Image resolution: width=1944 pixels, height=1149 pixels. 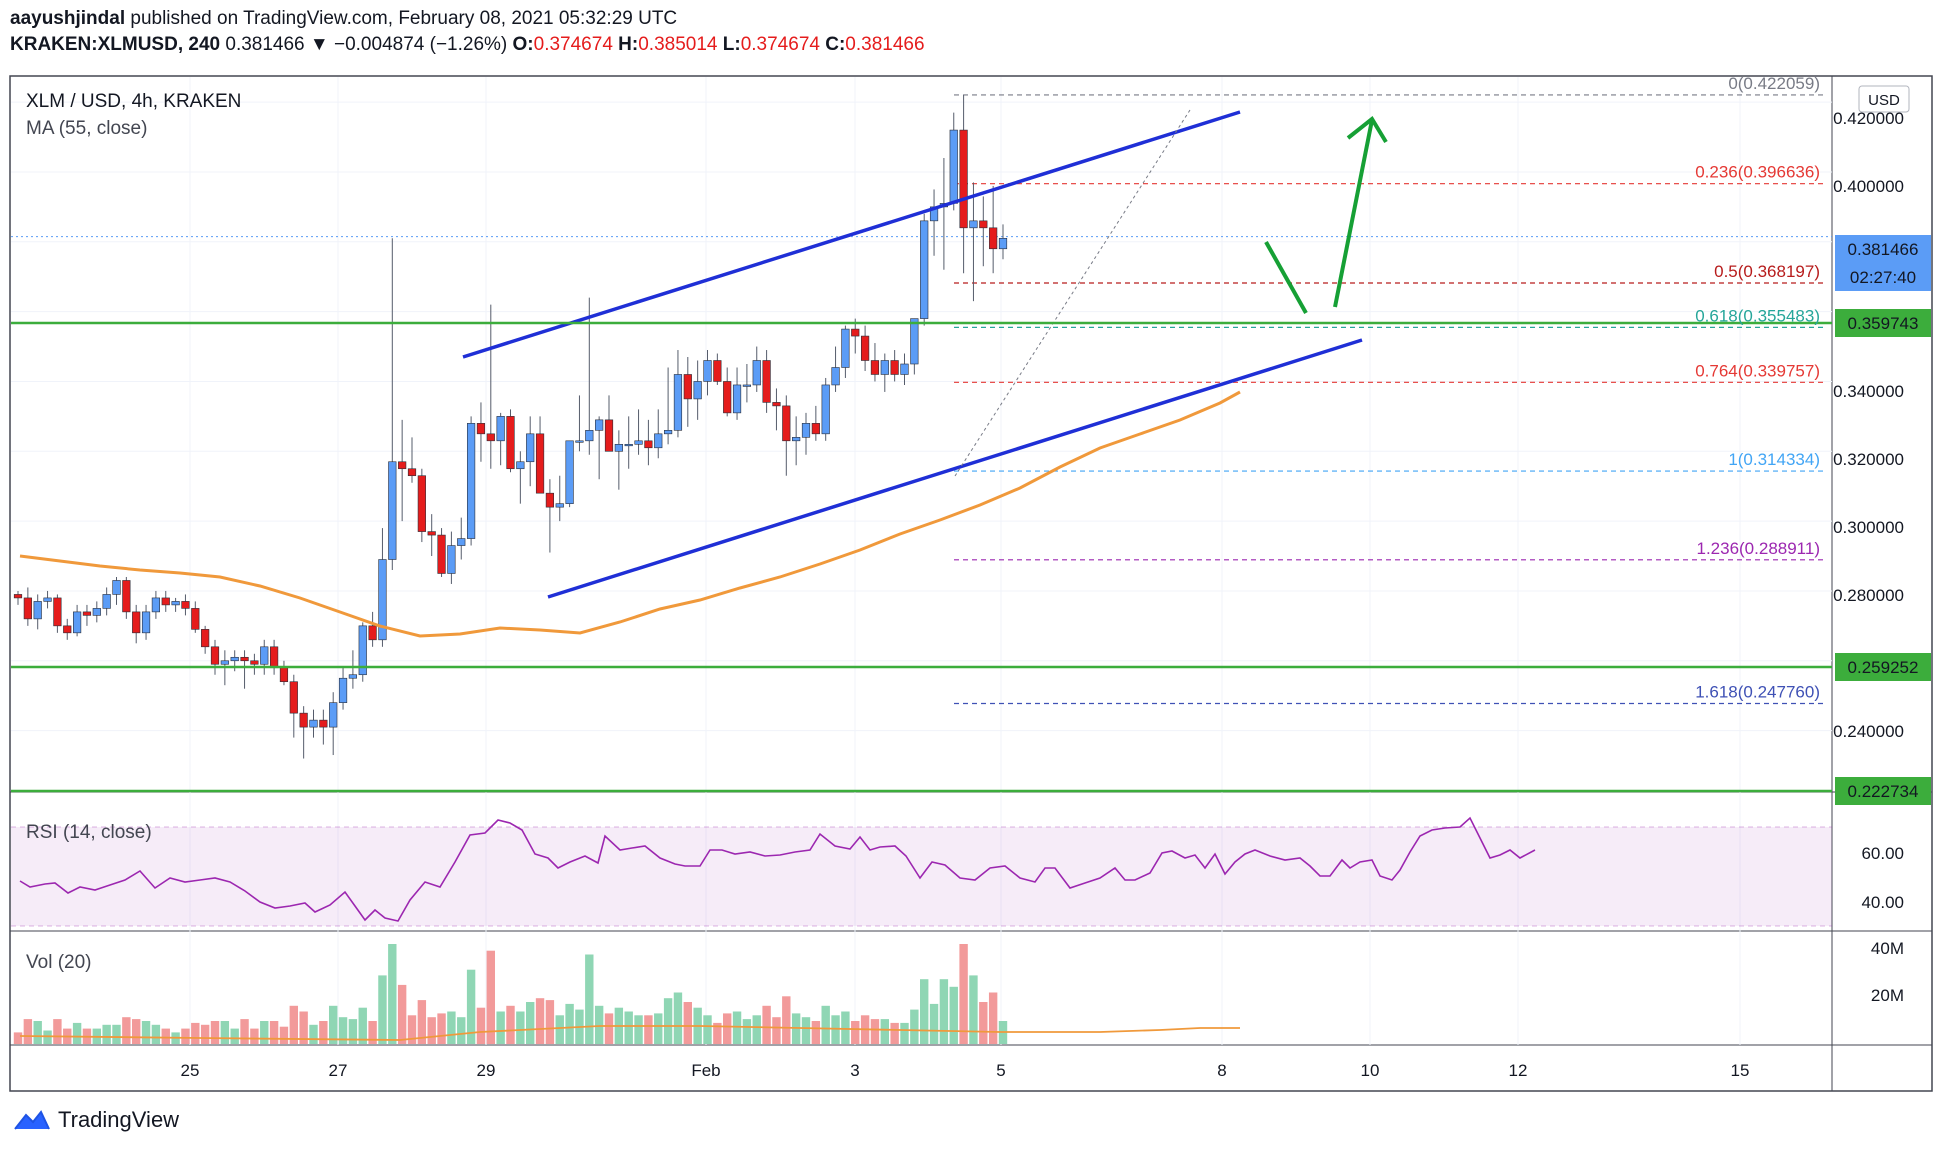 I want to click on channel-lower-line, so click(x=955, y=468).